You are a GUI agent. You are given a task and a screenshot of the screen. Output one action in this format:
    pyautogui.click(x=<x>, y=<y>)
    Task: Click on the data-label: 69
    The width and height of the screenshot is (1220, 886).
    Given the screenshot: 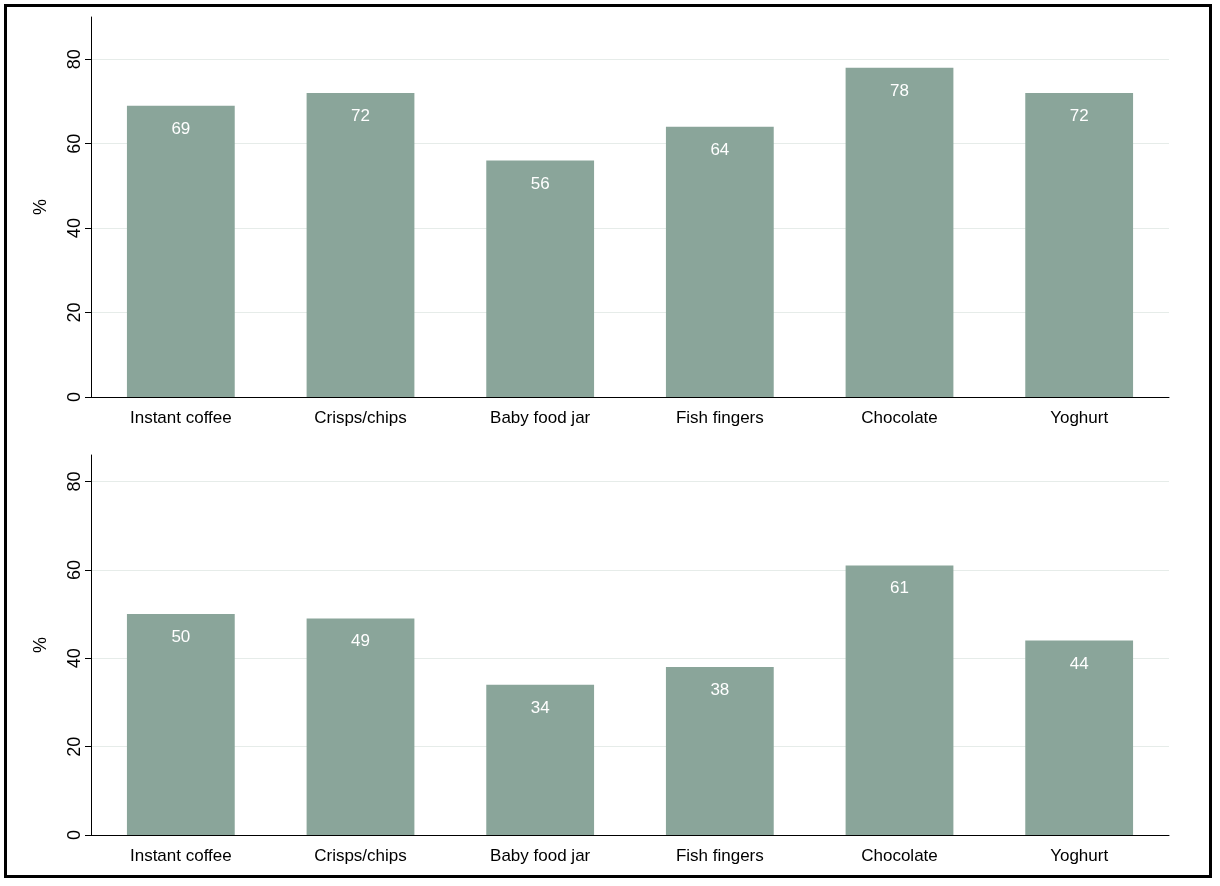 What is the action you would take?
    pyautogui.click(x=181, y=128)
    